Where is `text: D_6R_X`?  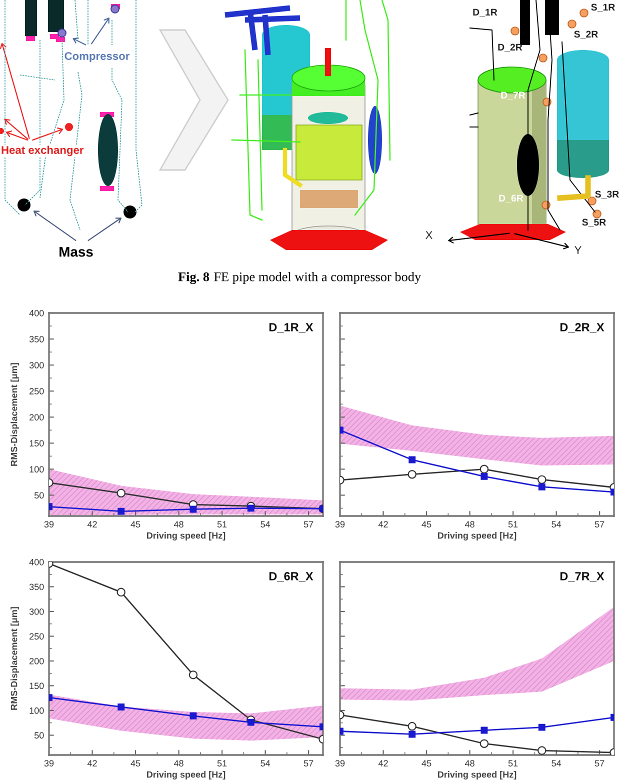
text: D_6R_X is located at coordinates (291, 577).